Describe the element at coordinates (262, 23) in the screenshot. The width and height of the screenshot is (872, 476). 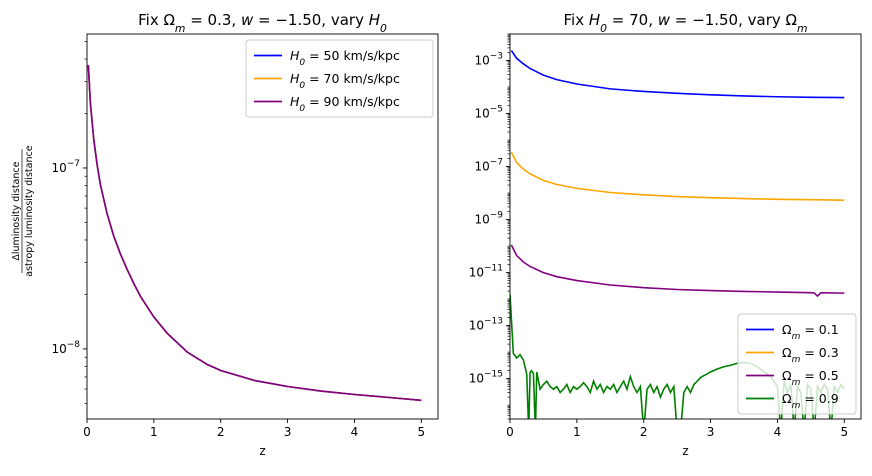
I see `chart-title: Fix Ωm = 0.3, w = −1.50, vary H0` at that location.